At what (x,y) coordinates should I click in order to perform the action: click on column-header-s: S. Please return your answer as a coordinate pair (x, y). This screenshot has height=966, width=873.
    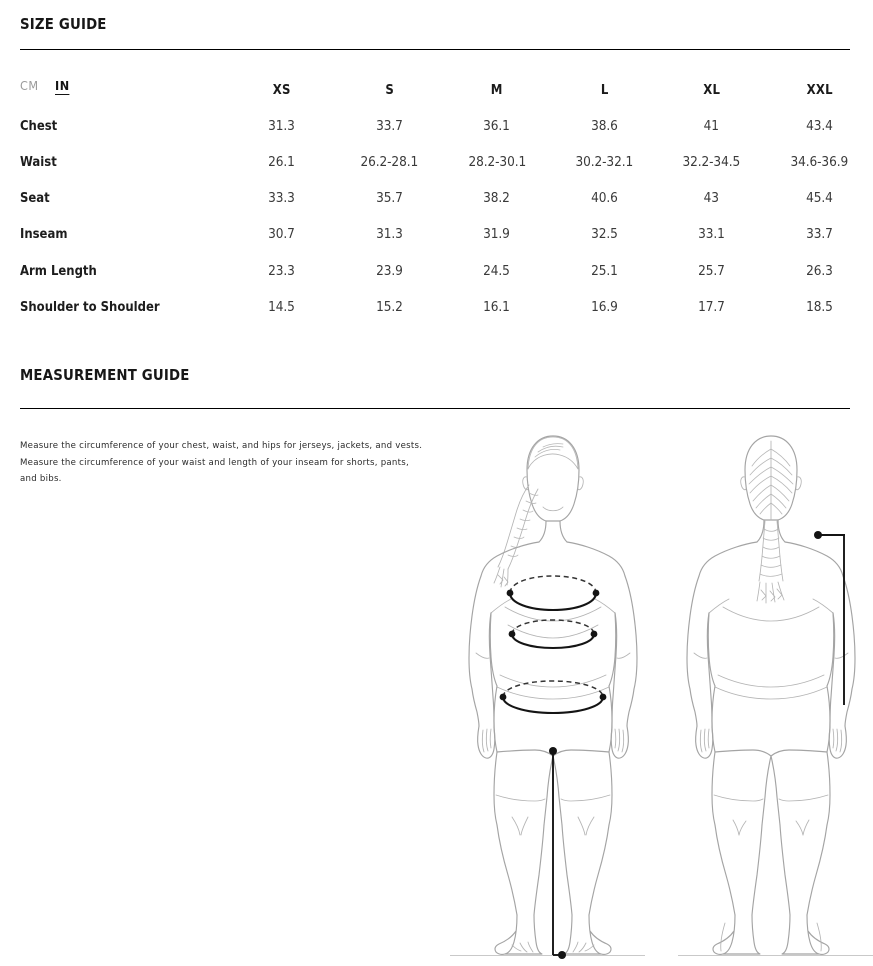
    Looking at the image, I should click on (389, 90).